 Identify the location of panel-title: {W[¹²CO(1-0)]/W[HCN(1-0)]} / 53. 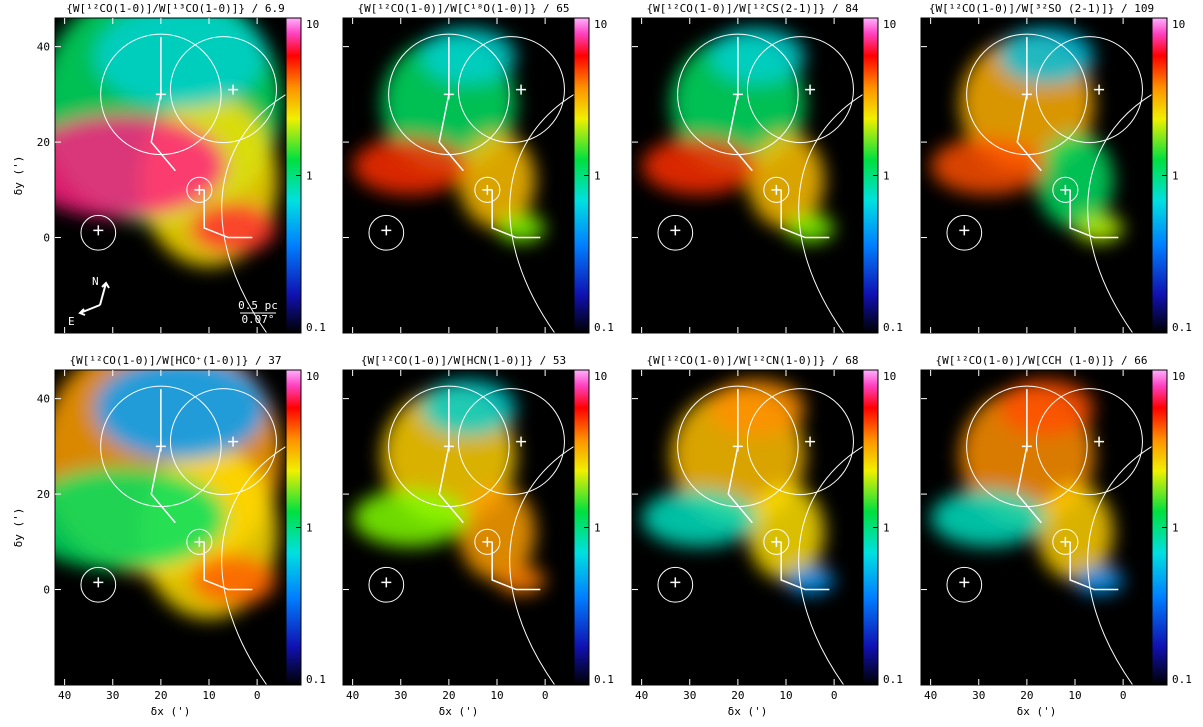
(463, 360).